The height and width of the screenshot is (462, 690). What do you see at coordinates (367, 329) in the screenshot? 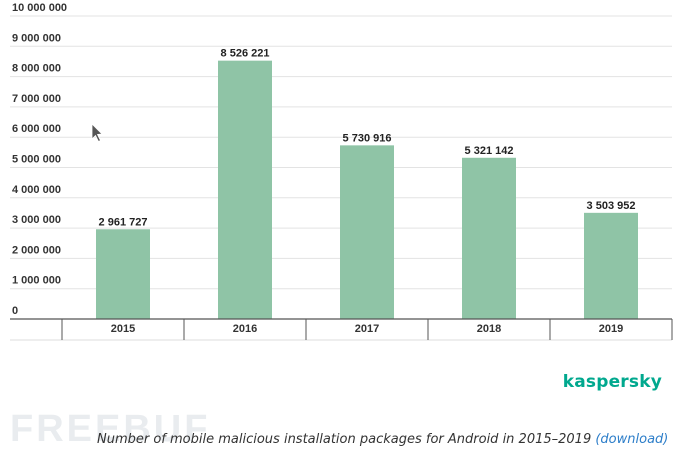
I see `x-tick-label: 2017` at bounding box center [367, 329].